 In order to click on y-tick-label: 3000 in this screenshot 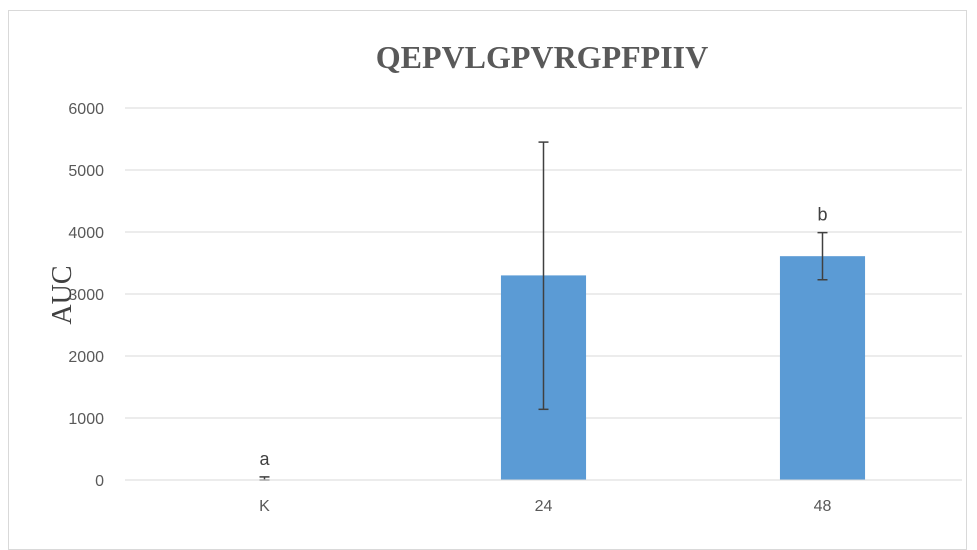, I will do `click(86, 295)`.